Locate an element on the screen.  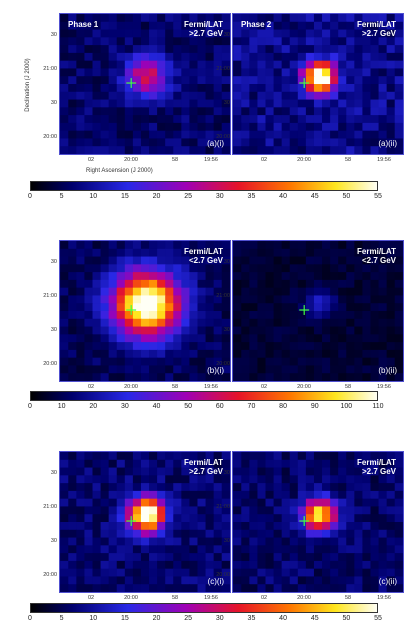
panel-label: (a)(i) is located at coordinates (215, 143).